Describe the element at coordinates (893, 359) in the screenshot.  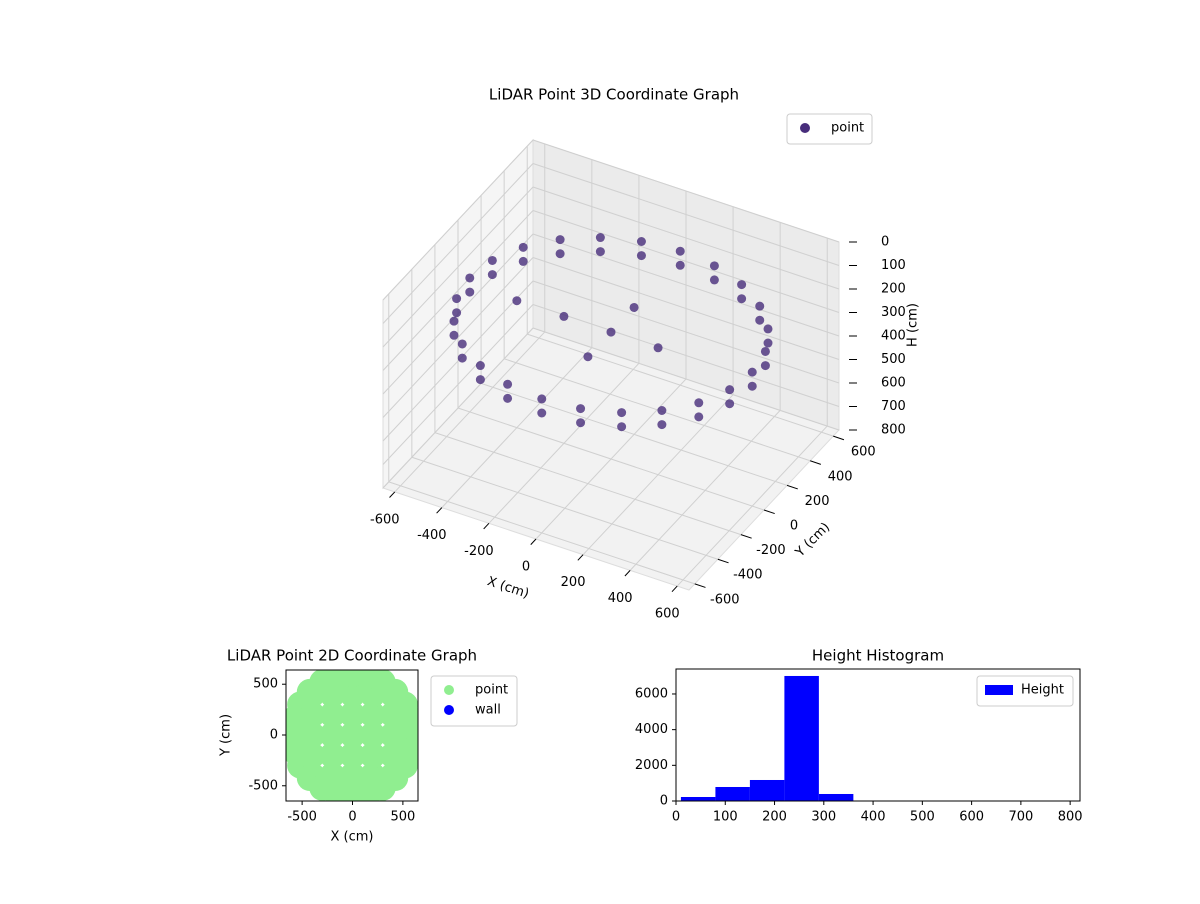
I see `z-tick-label: 500` at that location.